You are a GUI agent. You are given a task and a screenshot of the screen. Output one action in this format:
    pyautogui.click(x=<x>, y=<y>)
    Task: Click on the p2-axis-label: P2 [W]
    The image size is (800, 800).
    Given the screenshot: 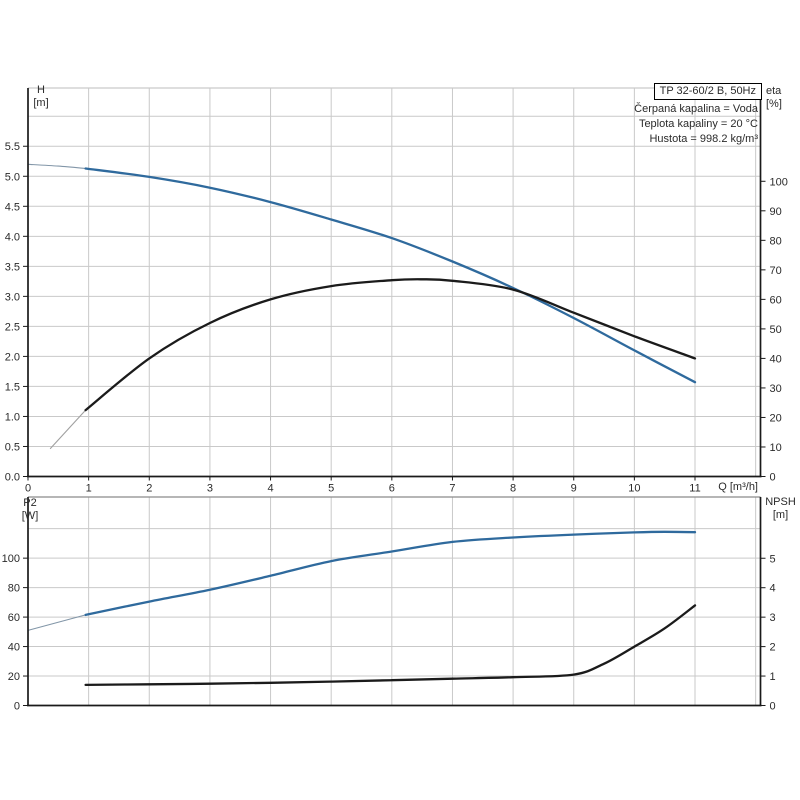 What is the action you would take?
    pyautogui.click(x=30, y=510)
    